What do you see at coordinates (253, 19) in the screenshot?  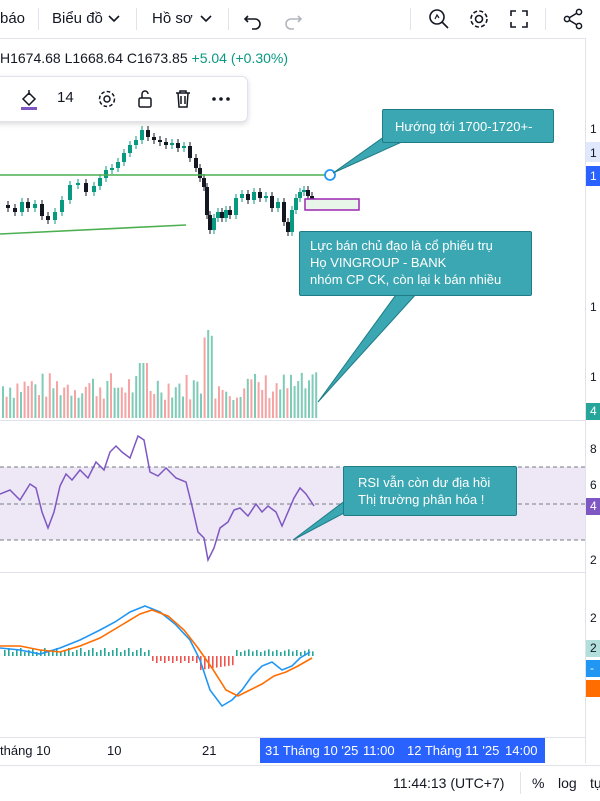 I see `undo-icon` at bounding box center [253, 19].